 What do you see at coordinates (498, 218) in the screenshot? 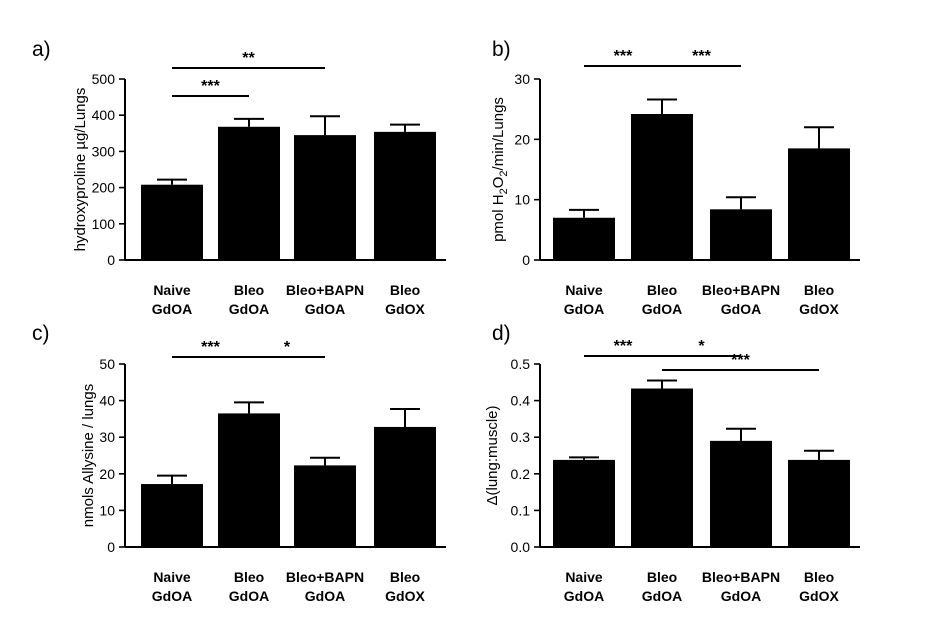
I see `y-axis-label-part: pmol H` at bounding box center [498, 218].